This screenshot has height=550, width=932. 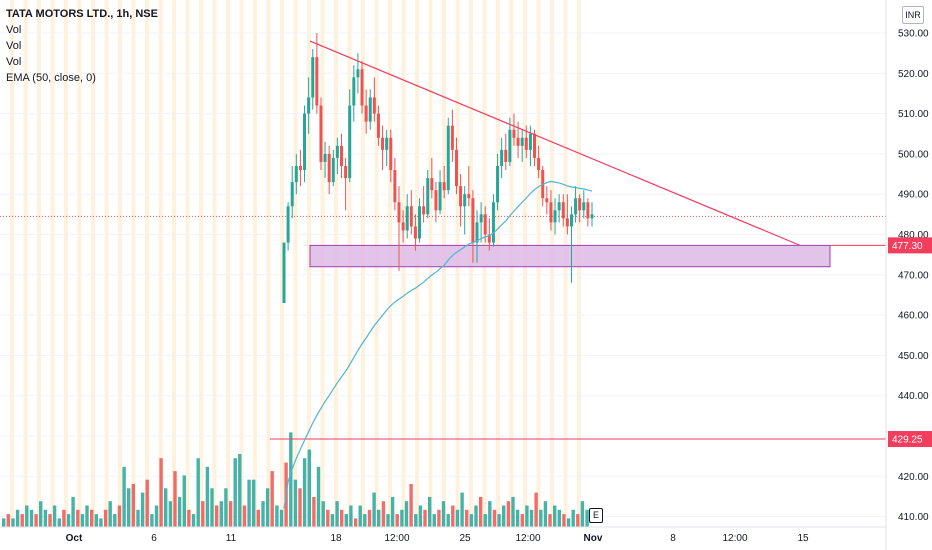 I want to click on currency-button: INR, so click(x=913, y=15).